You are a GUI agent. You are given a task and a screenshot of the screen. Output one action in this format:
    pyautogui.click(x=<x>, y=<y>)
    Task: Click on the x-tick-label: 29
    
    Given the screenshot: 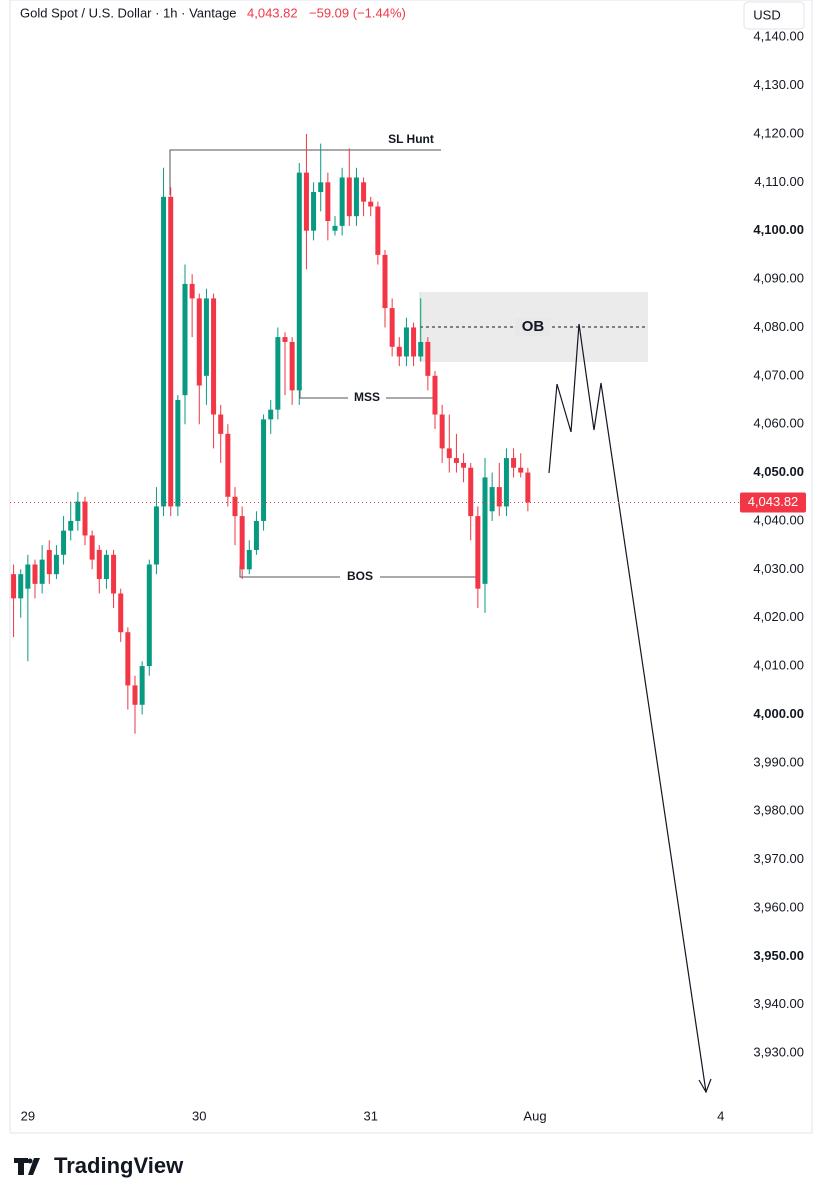 What is the action you would take?
    pyautogui.click(x=28, y=1115)
    